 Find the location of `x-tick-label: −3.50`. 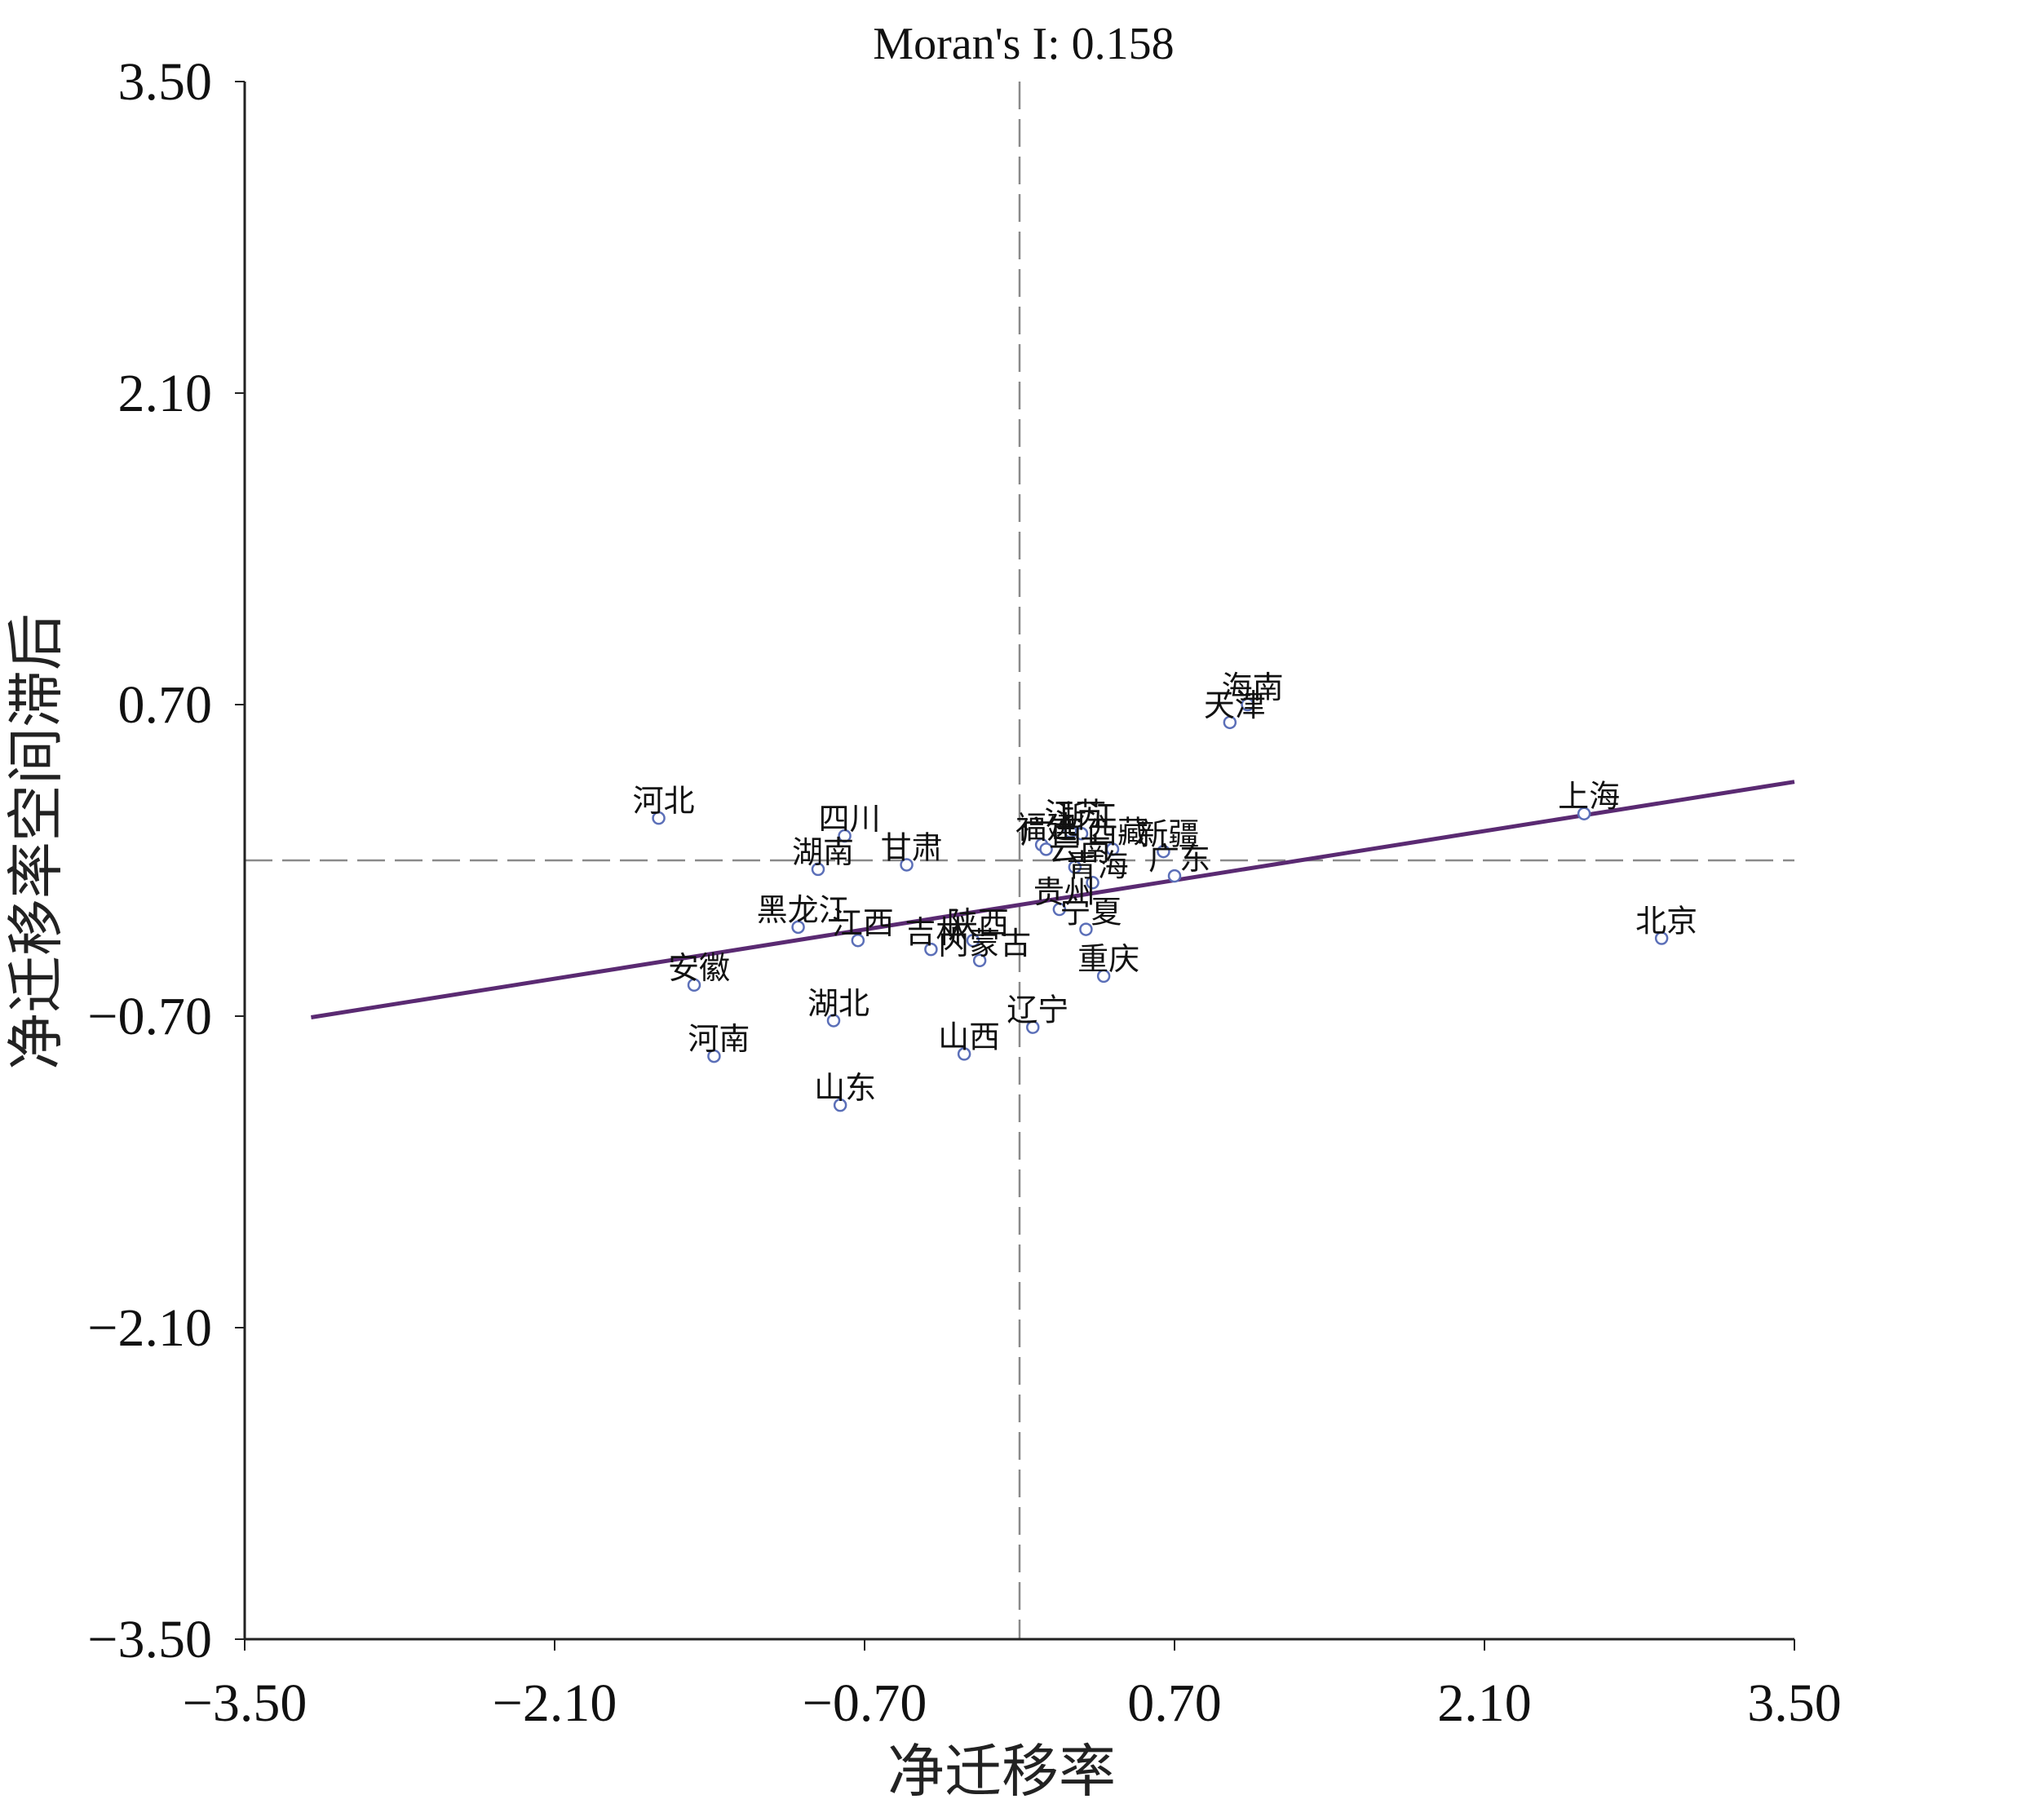

x-tick-label: −3.50 is located at coordinates (245, 1703).